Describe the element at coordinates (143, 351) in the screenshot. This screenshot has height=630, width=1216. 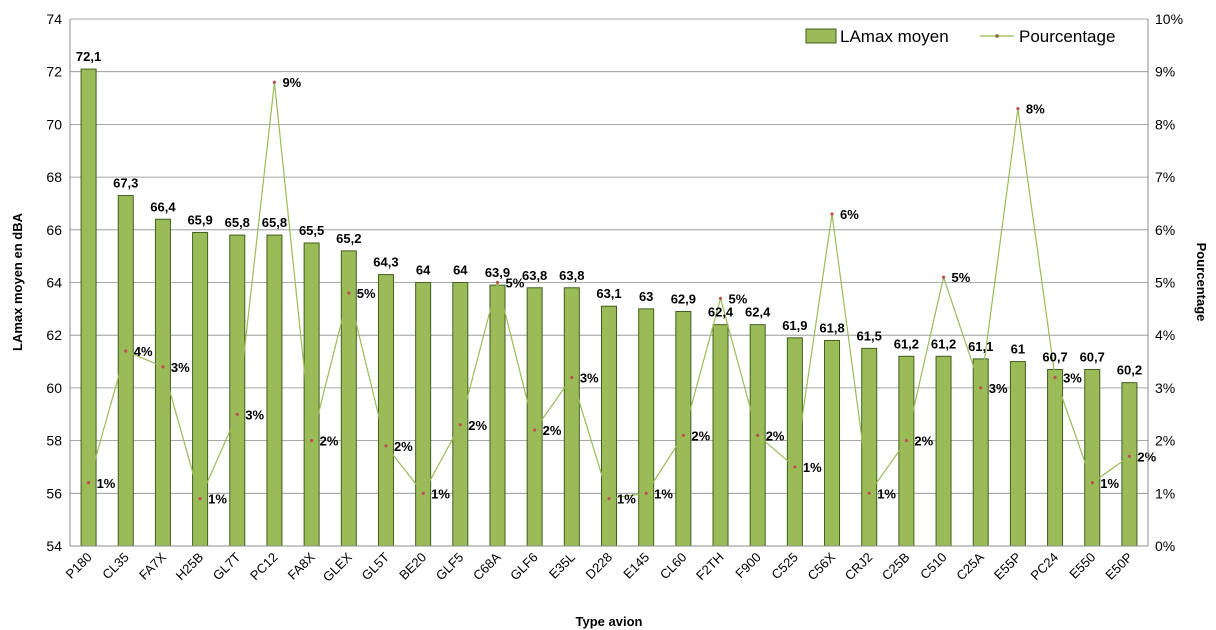
I see `line-data-label: 4%` at that location.